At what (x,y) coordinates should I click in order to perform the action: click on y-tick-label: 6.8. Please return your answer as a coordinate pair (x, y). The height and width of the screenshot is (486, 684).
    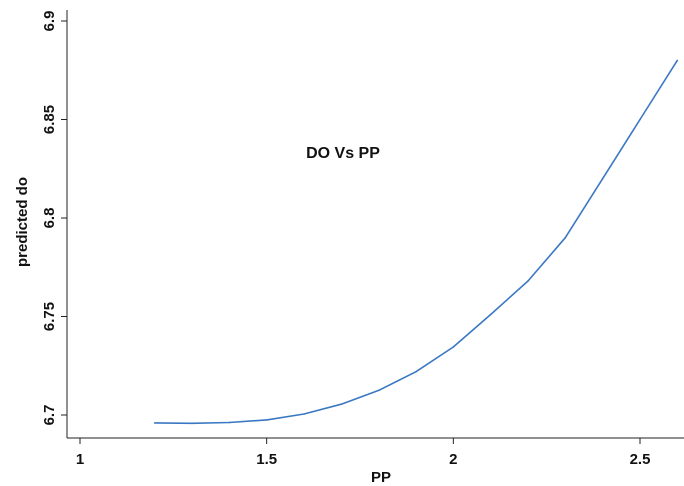
    Looking at the image, I should click on (49, 218).